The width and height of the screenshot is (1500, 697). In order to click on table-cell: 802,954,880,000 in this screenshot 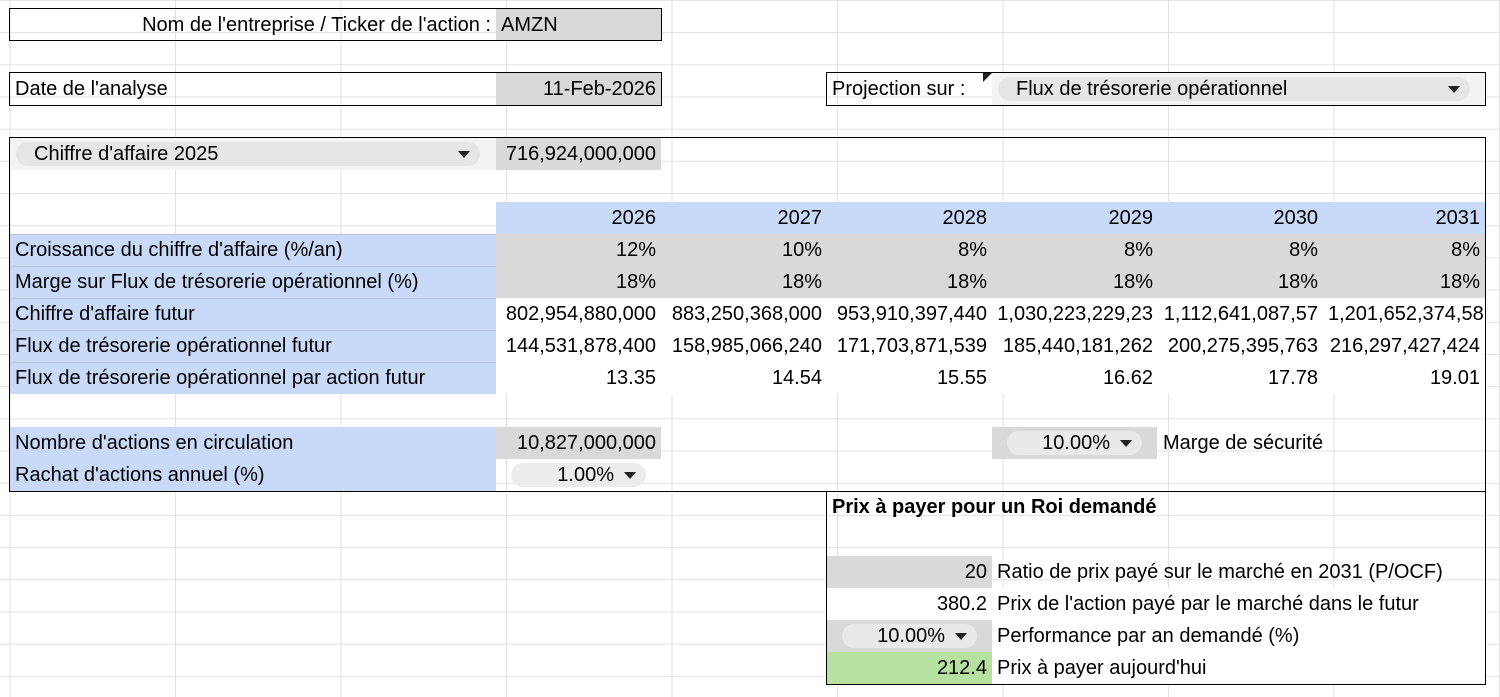, I will do `click(578, 314)`.